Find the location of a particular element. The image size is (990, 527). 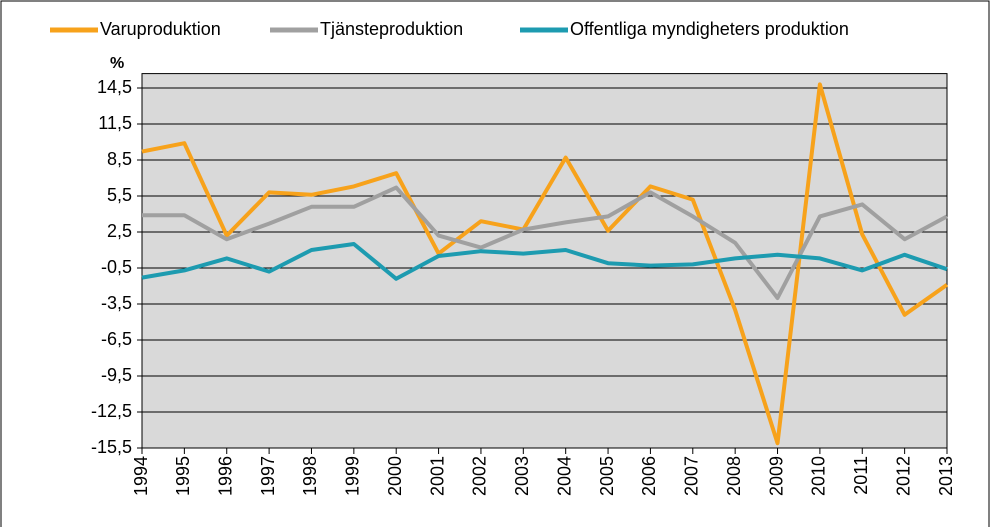

series-line is located at coordinates (544, 261).